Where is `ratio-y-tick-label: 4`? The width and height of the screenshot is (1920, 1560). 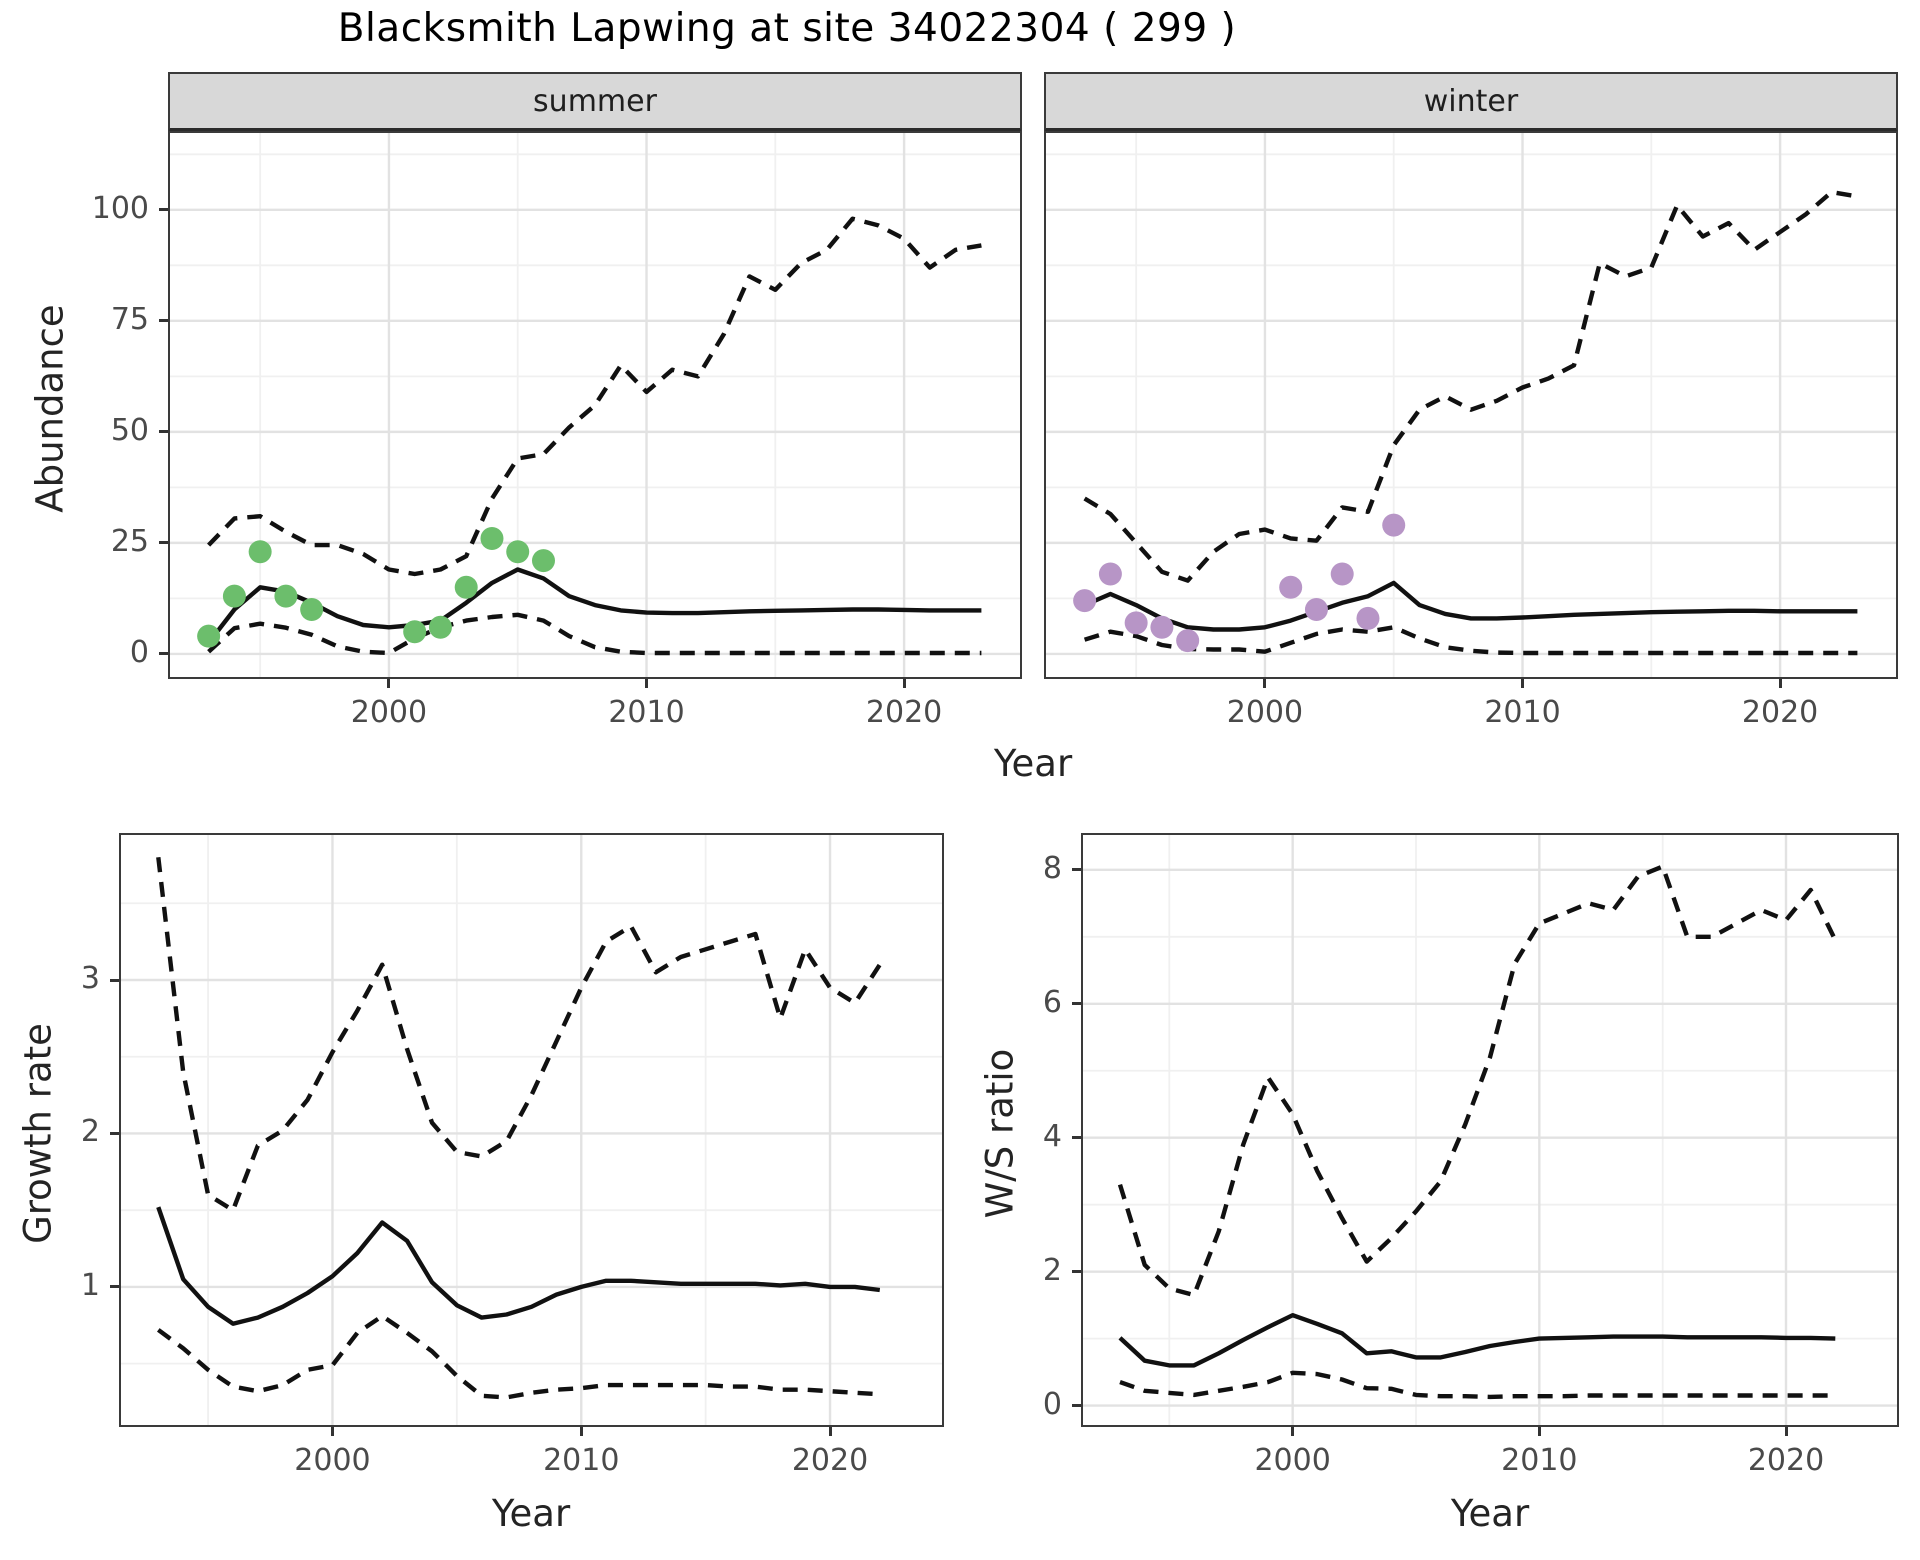
ratio-y-tick-label: 4 is located at coordinates (1052, 1136).